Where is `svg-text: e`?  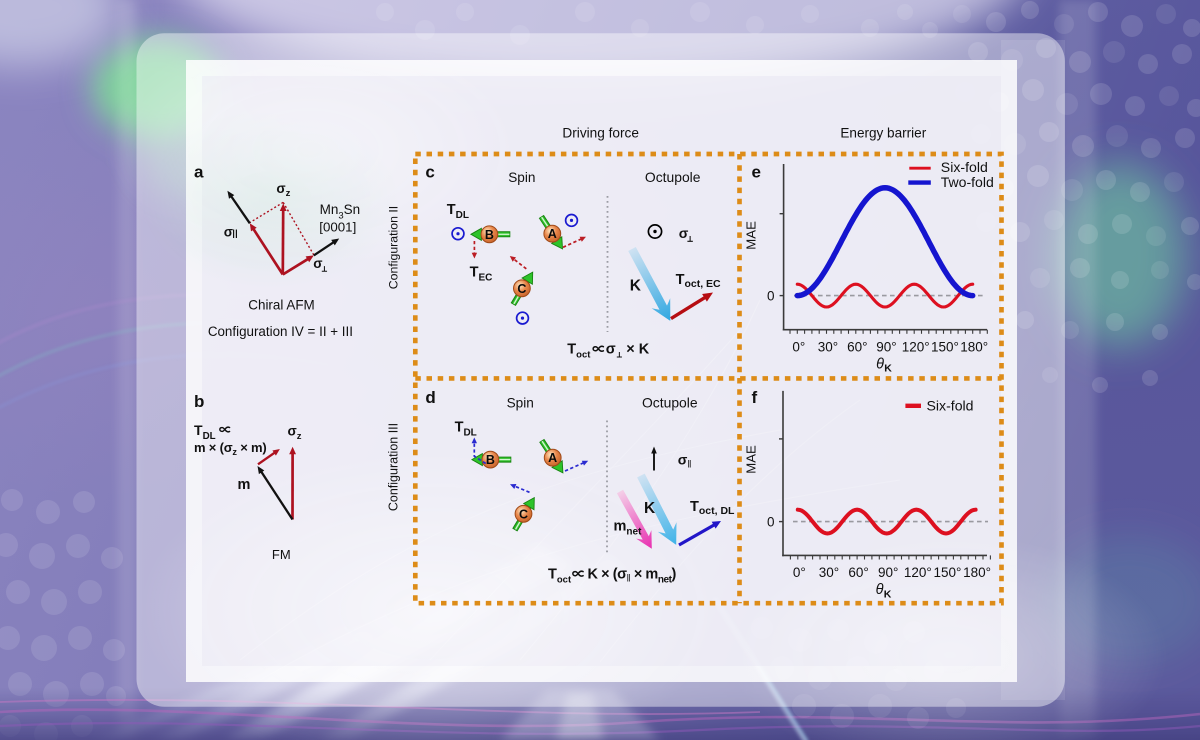
svg-text: e is located at coordinates (756, 172).